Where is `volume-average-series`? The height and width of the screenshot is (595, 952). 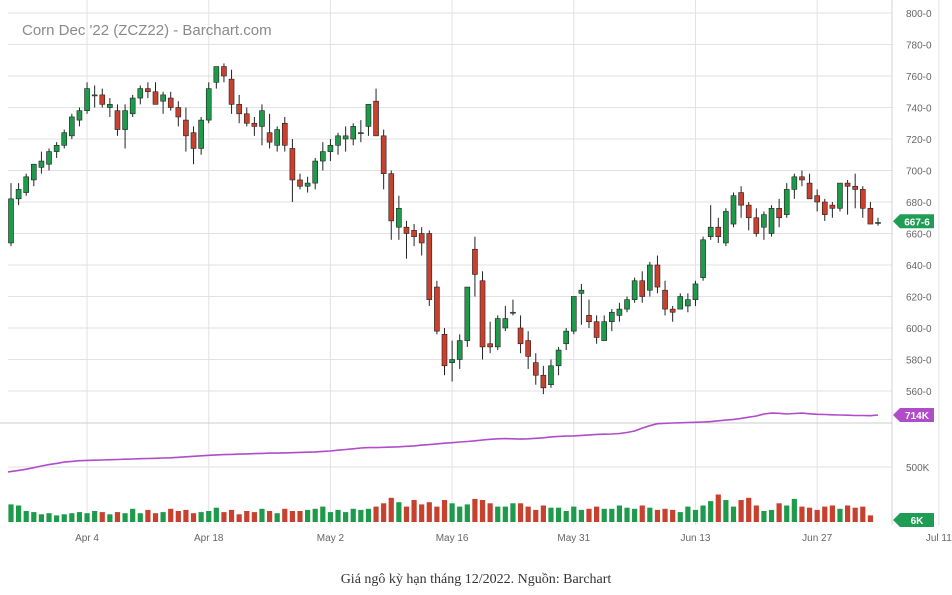 volume-average-series is located at coordinates (443, 442).